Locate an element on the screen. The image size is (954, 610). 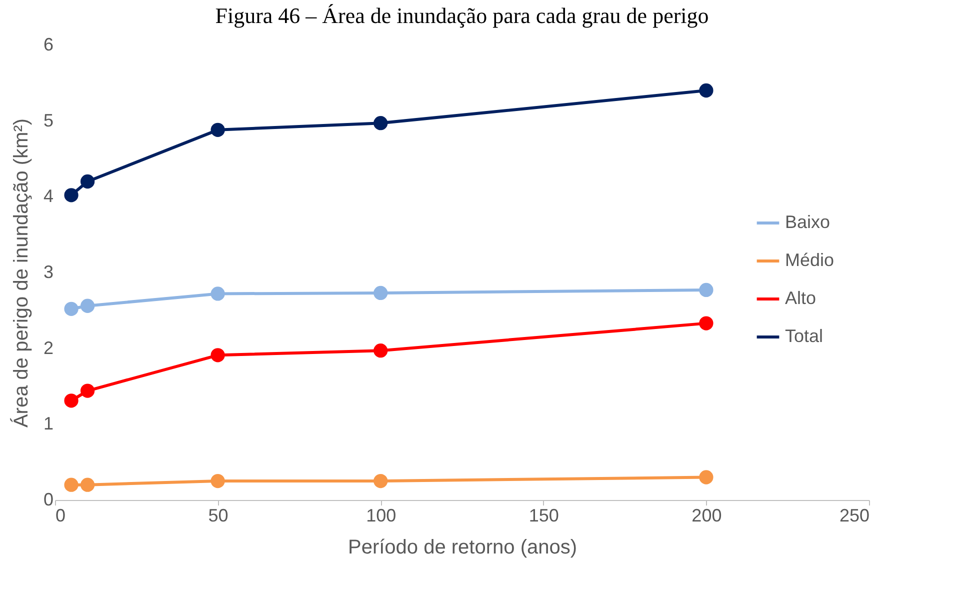
y-tick-label: 4 is located at coordinates (48, 196).